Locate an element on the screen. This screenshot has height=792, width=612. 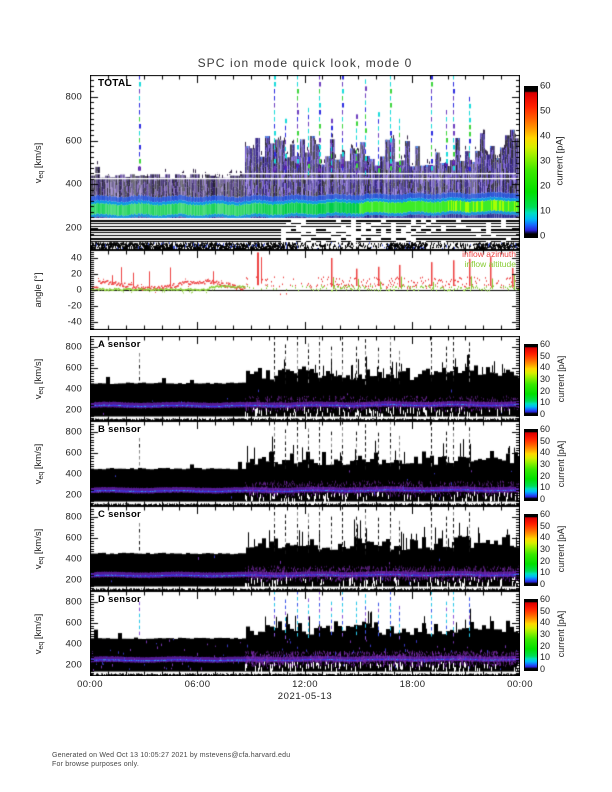
y-axis-label-sensor-a: veq [km/s] is located at coordinates (39, 378).